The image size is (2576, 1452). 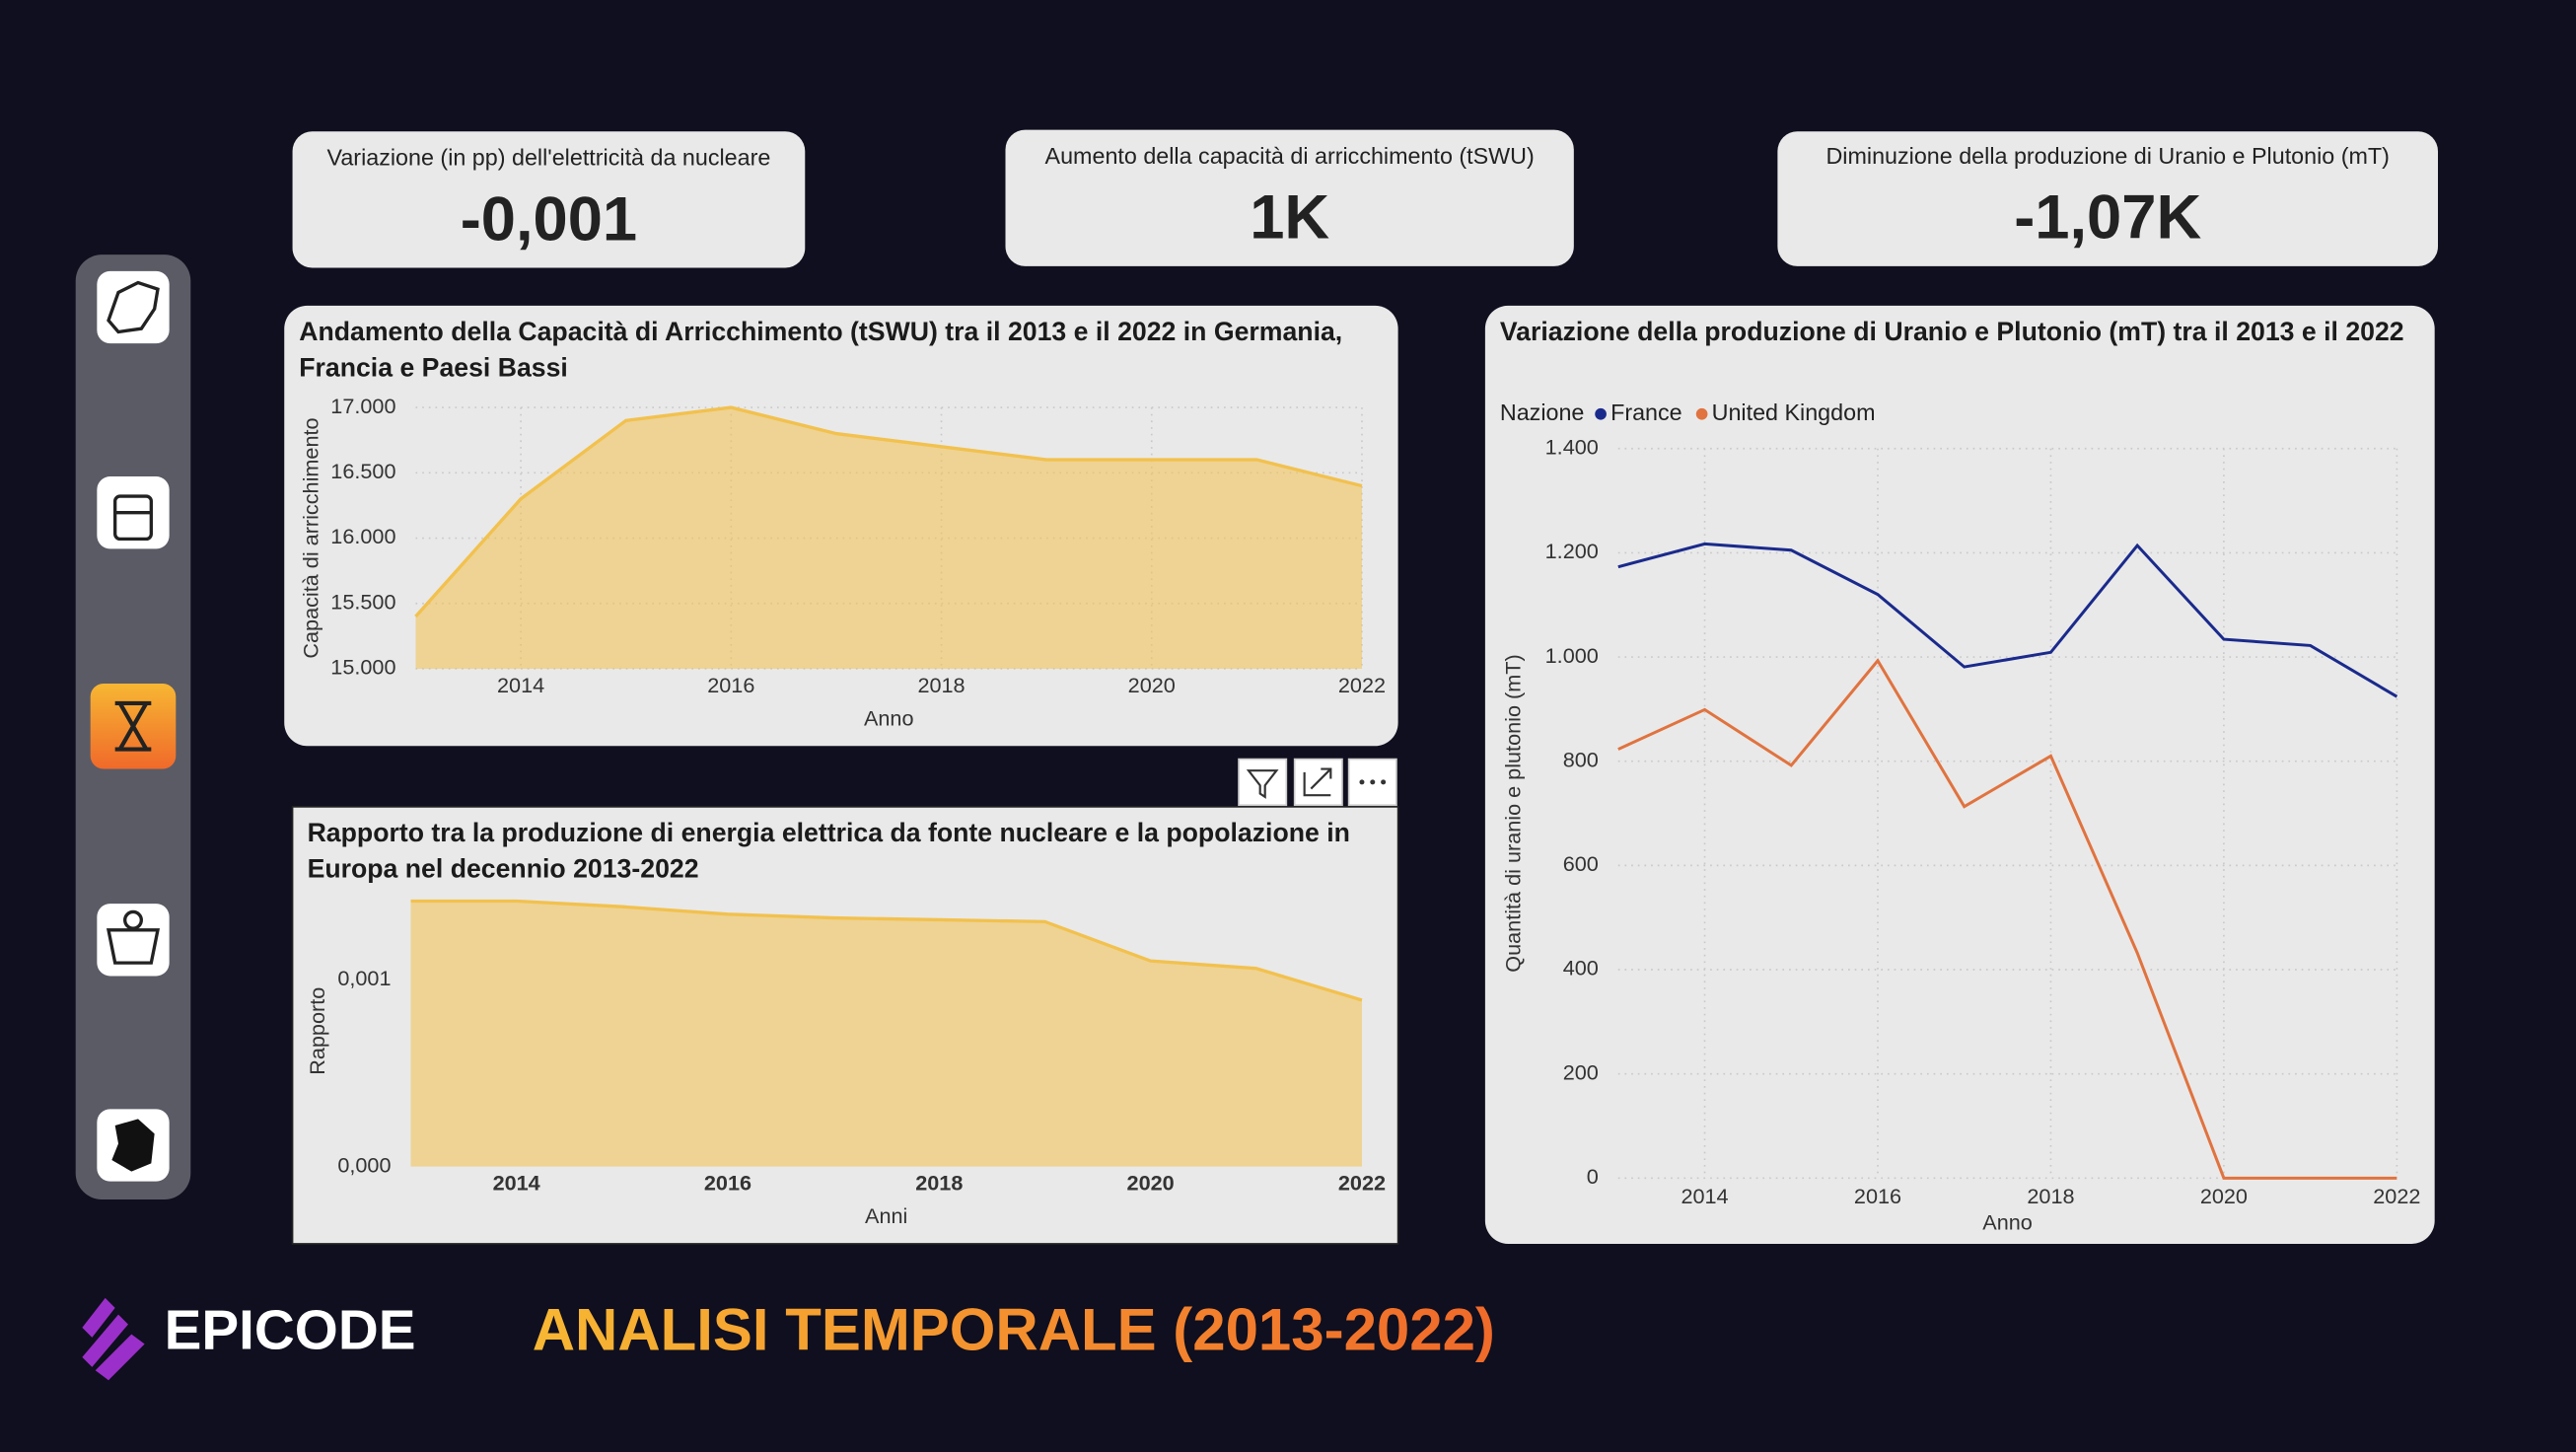 What do you see at coordinates (1593, 1176) in the screenshot?
I see `y-tick-label: 0` at bounding box center [1593, 1176].